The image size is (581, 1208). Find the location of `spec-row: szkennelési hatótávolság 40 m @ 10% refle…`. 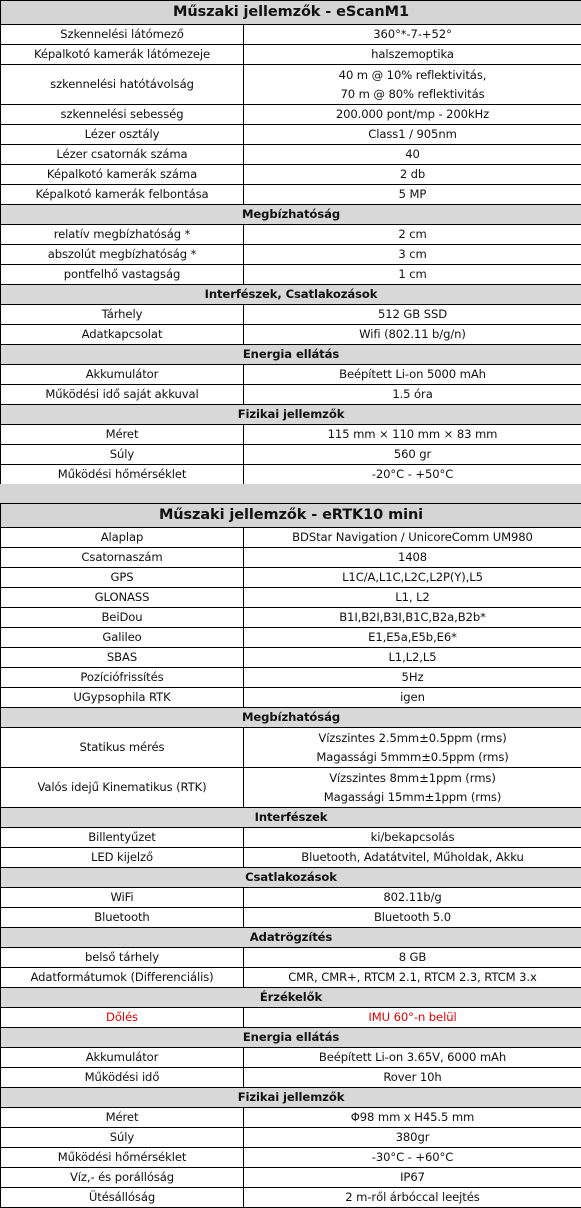

spec-row: szkennelési hatótávolság 40 m @ 10% refle… is located at coordinates (290, 84).